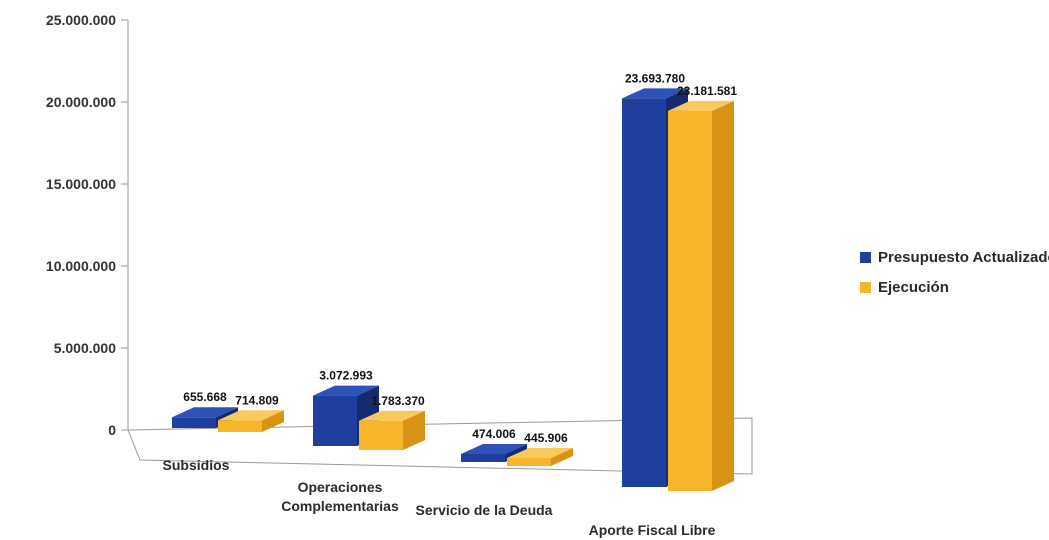 Image resolution: width=1049 pixels, height=540 pixels. Describe the element at coordinates (913, 287) in the screenshot. I see `legend-label-1: Ejecución` at that location.